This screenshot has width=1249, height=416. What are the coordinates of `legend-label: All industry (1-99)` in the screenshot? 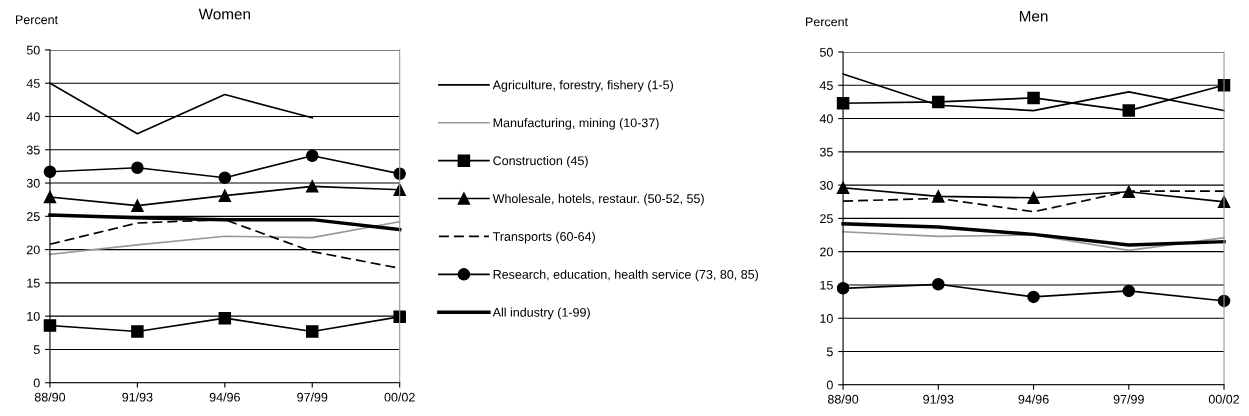 It's located at (541, 313).